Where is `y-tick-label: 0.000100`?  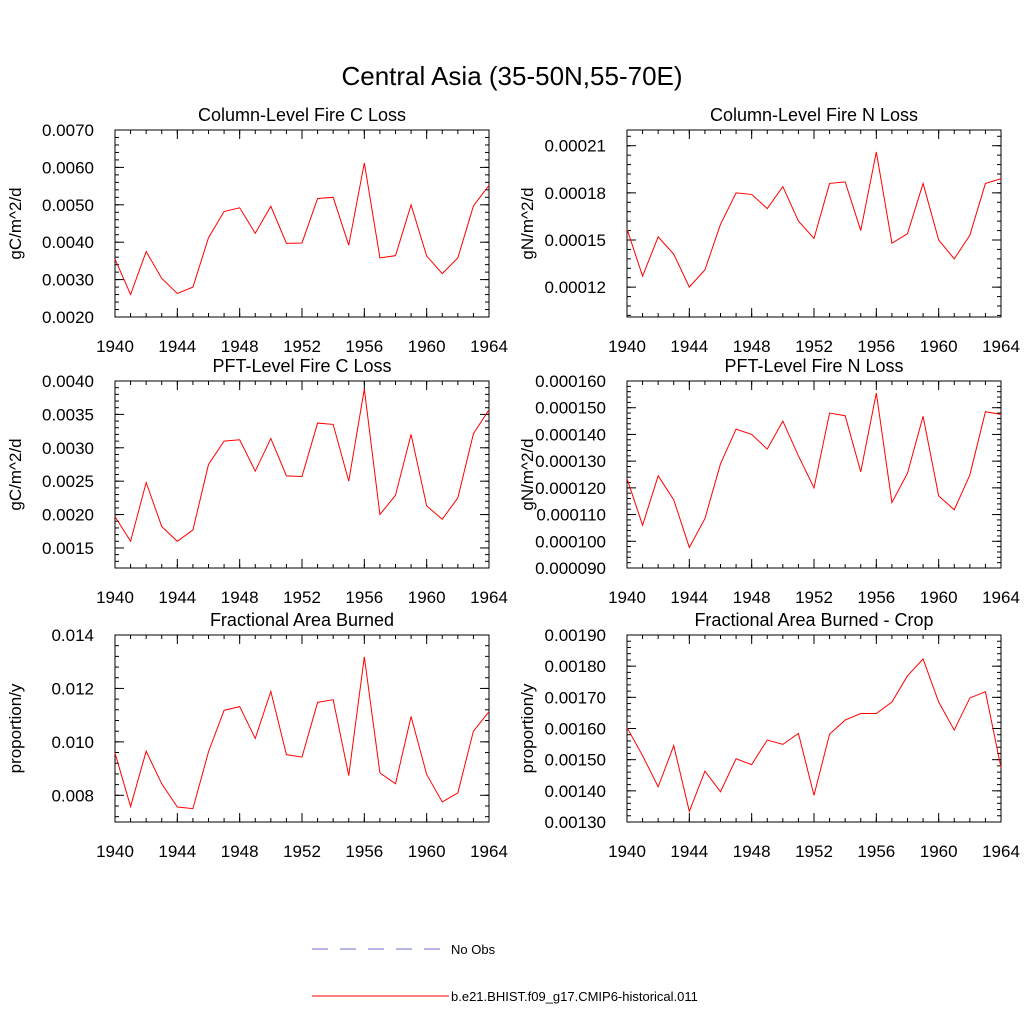 y-tick-label: 0.000100 is located at coordinates (570, 541).